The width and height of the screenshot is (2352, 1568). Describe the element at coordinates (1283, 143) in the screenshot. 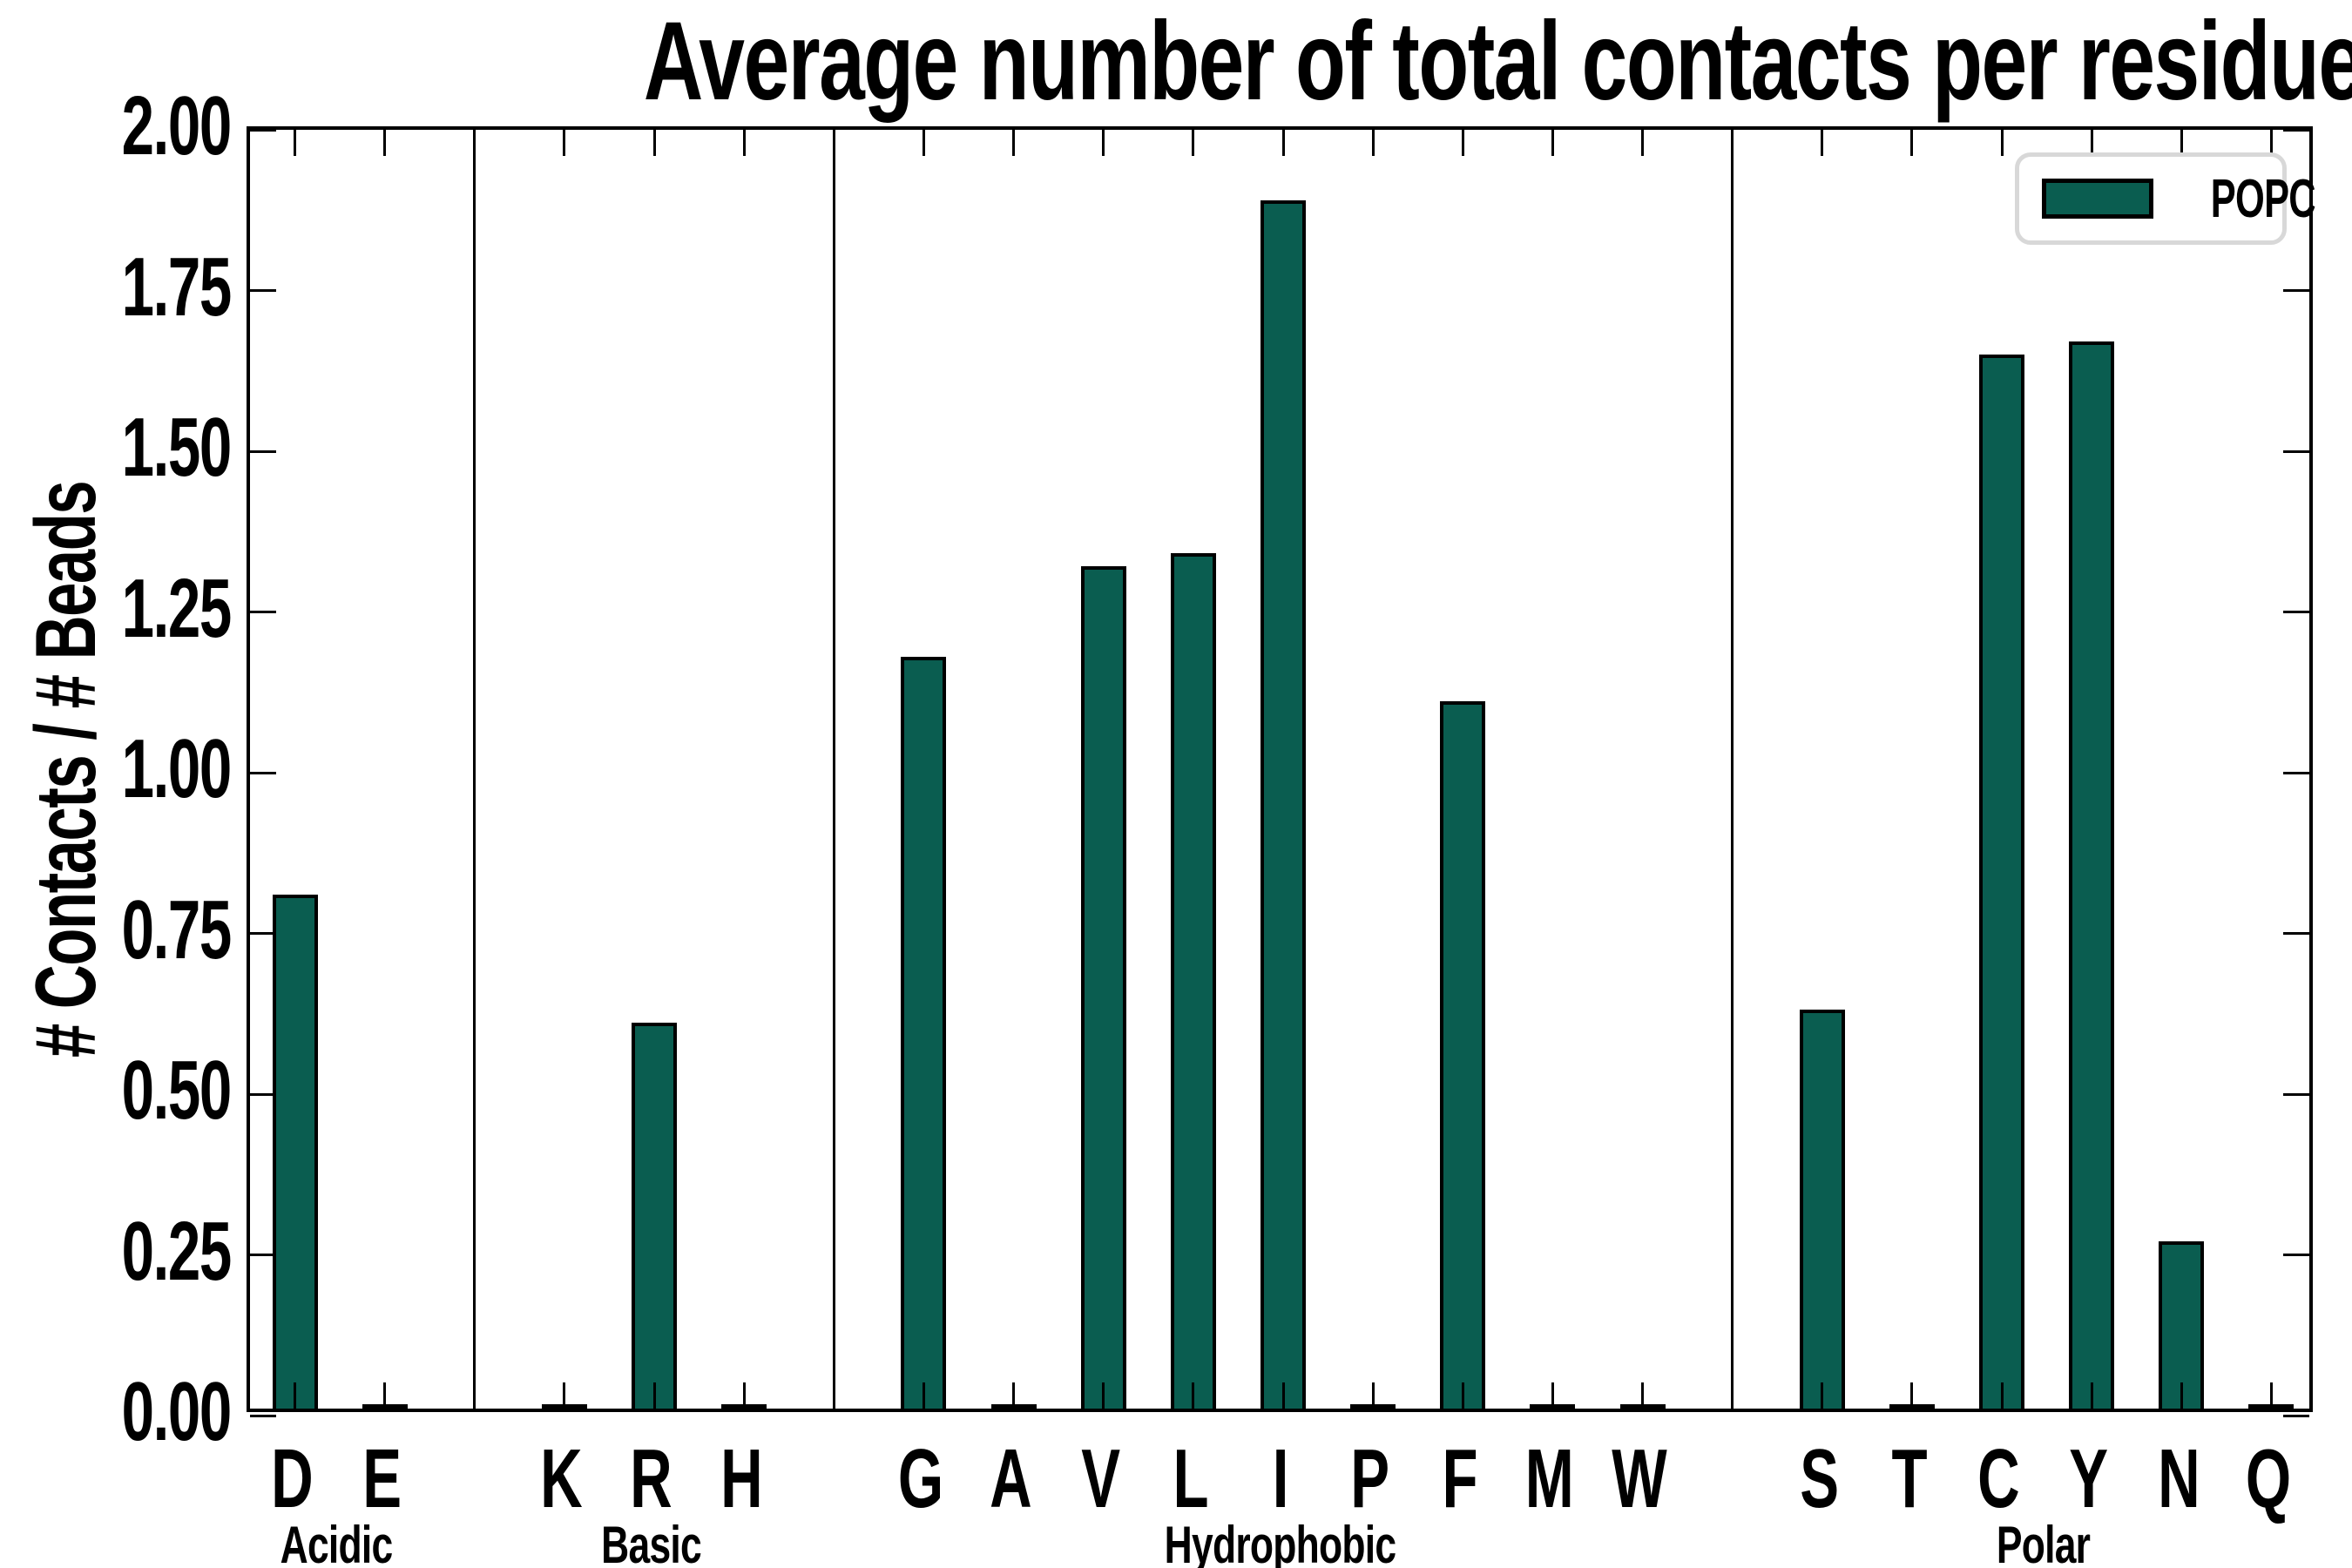

I see `x-tick-top-I` at that location.